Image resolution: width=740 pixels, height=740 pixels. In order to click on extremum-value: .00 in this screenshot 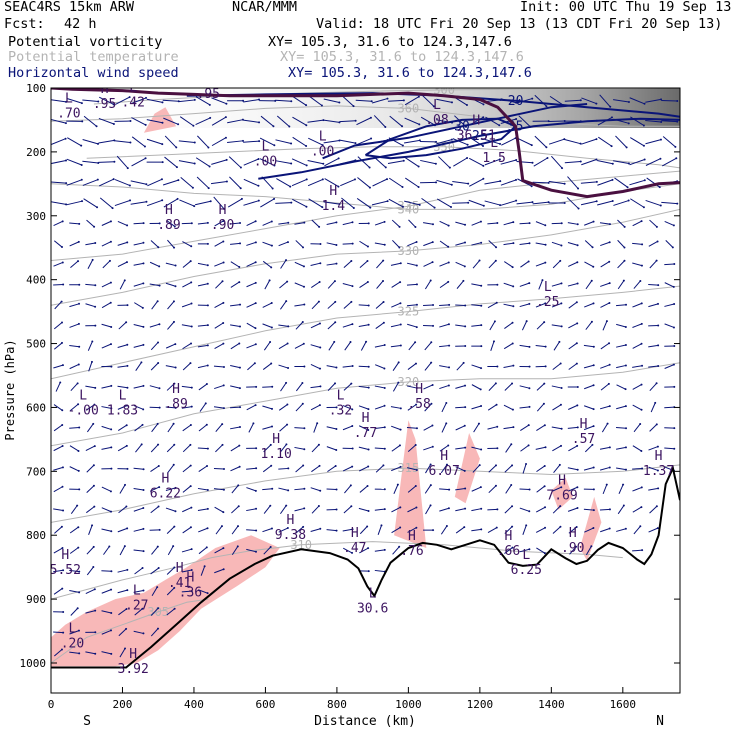, I will do `click(322, 152)`.